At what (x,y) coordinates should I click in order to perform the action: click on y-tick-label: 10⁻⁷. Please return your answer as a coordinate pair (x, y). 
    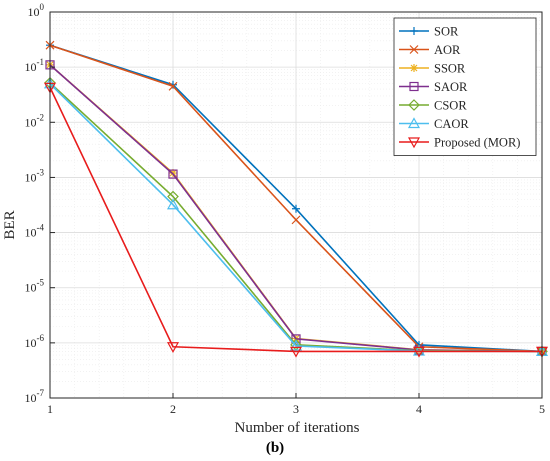
    Looking at the image, I should click on (35, 396).